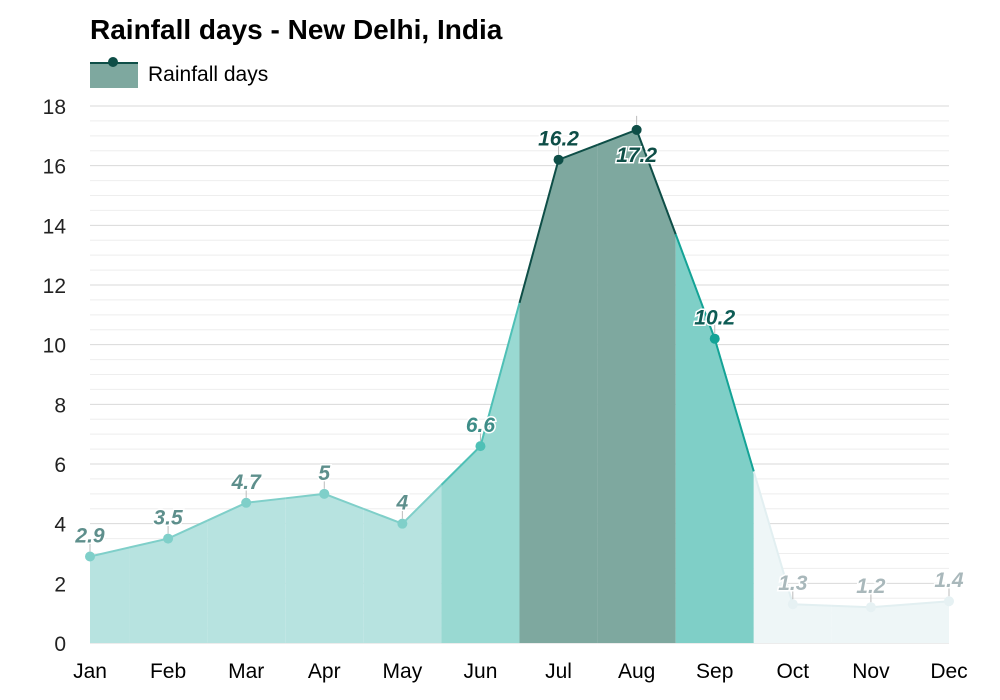 Image resolution: width=1000 pixels, height=700 pixels. What do you see at coordinates (54, 107) in the screenshot?
I see `y-tick-label: 18` at bounding box center [54, 107].